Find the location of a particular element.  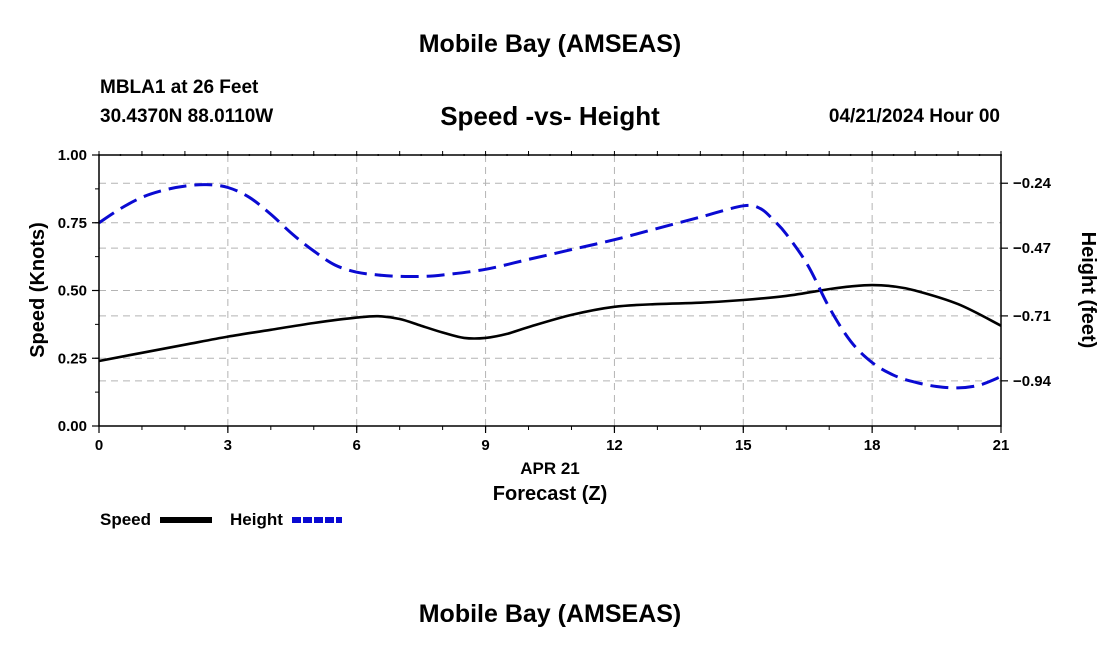

y2-tick-label: −0.47 is located at coordinates (1032, 248).